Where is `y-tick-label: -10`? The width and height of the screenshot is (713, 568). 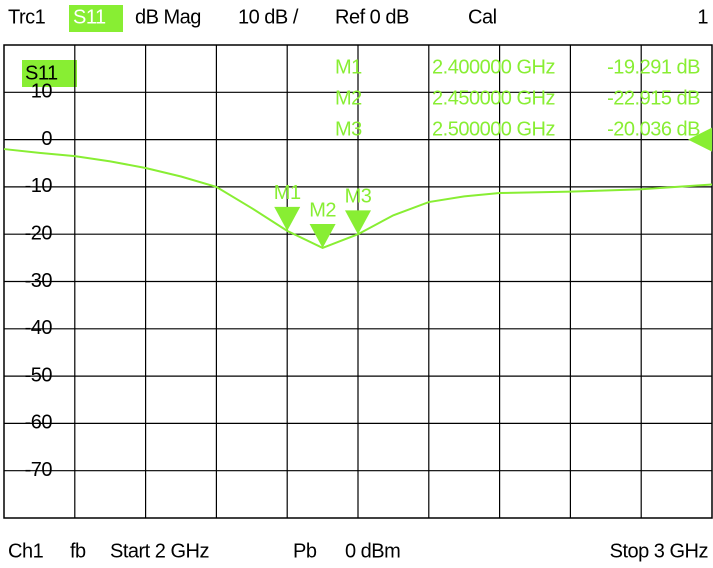
y-tick-label: -10 is located at coordinates (39, 186).